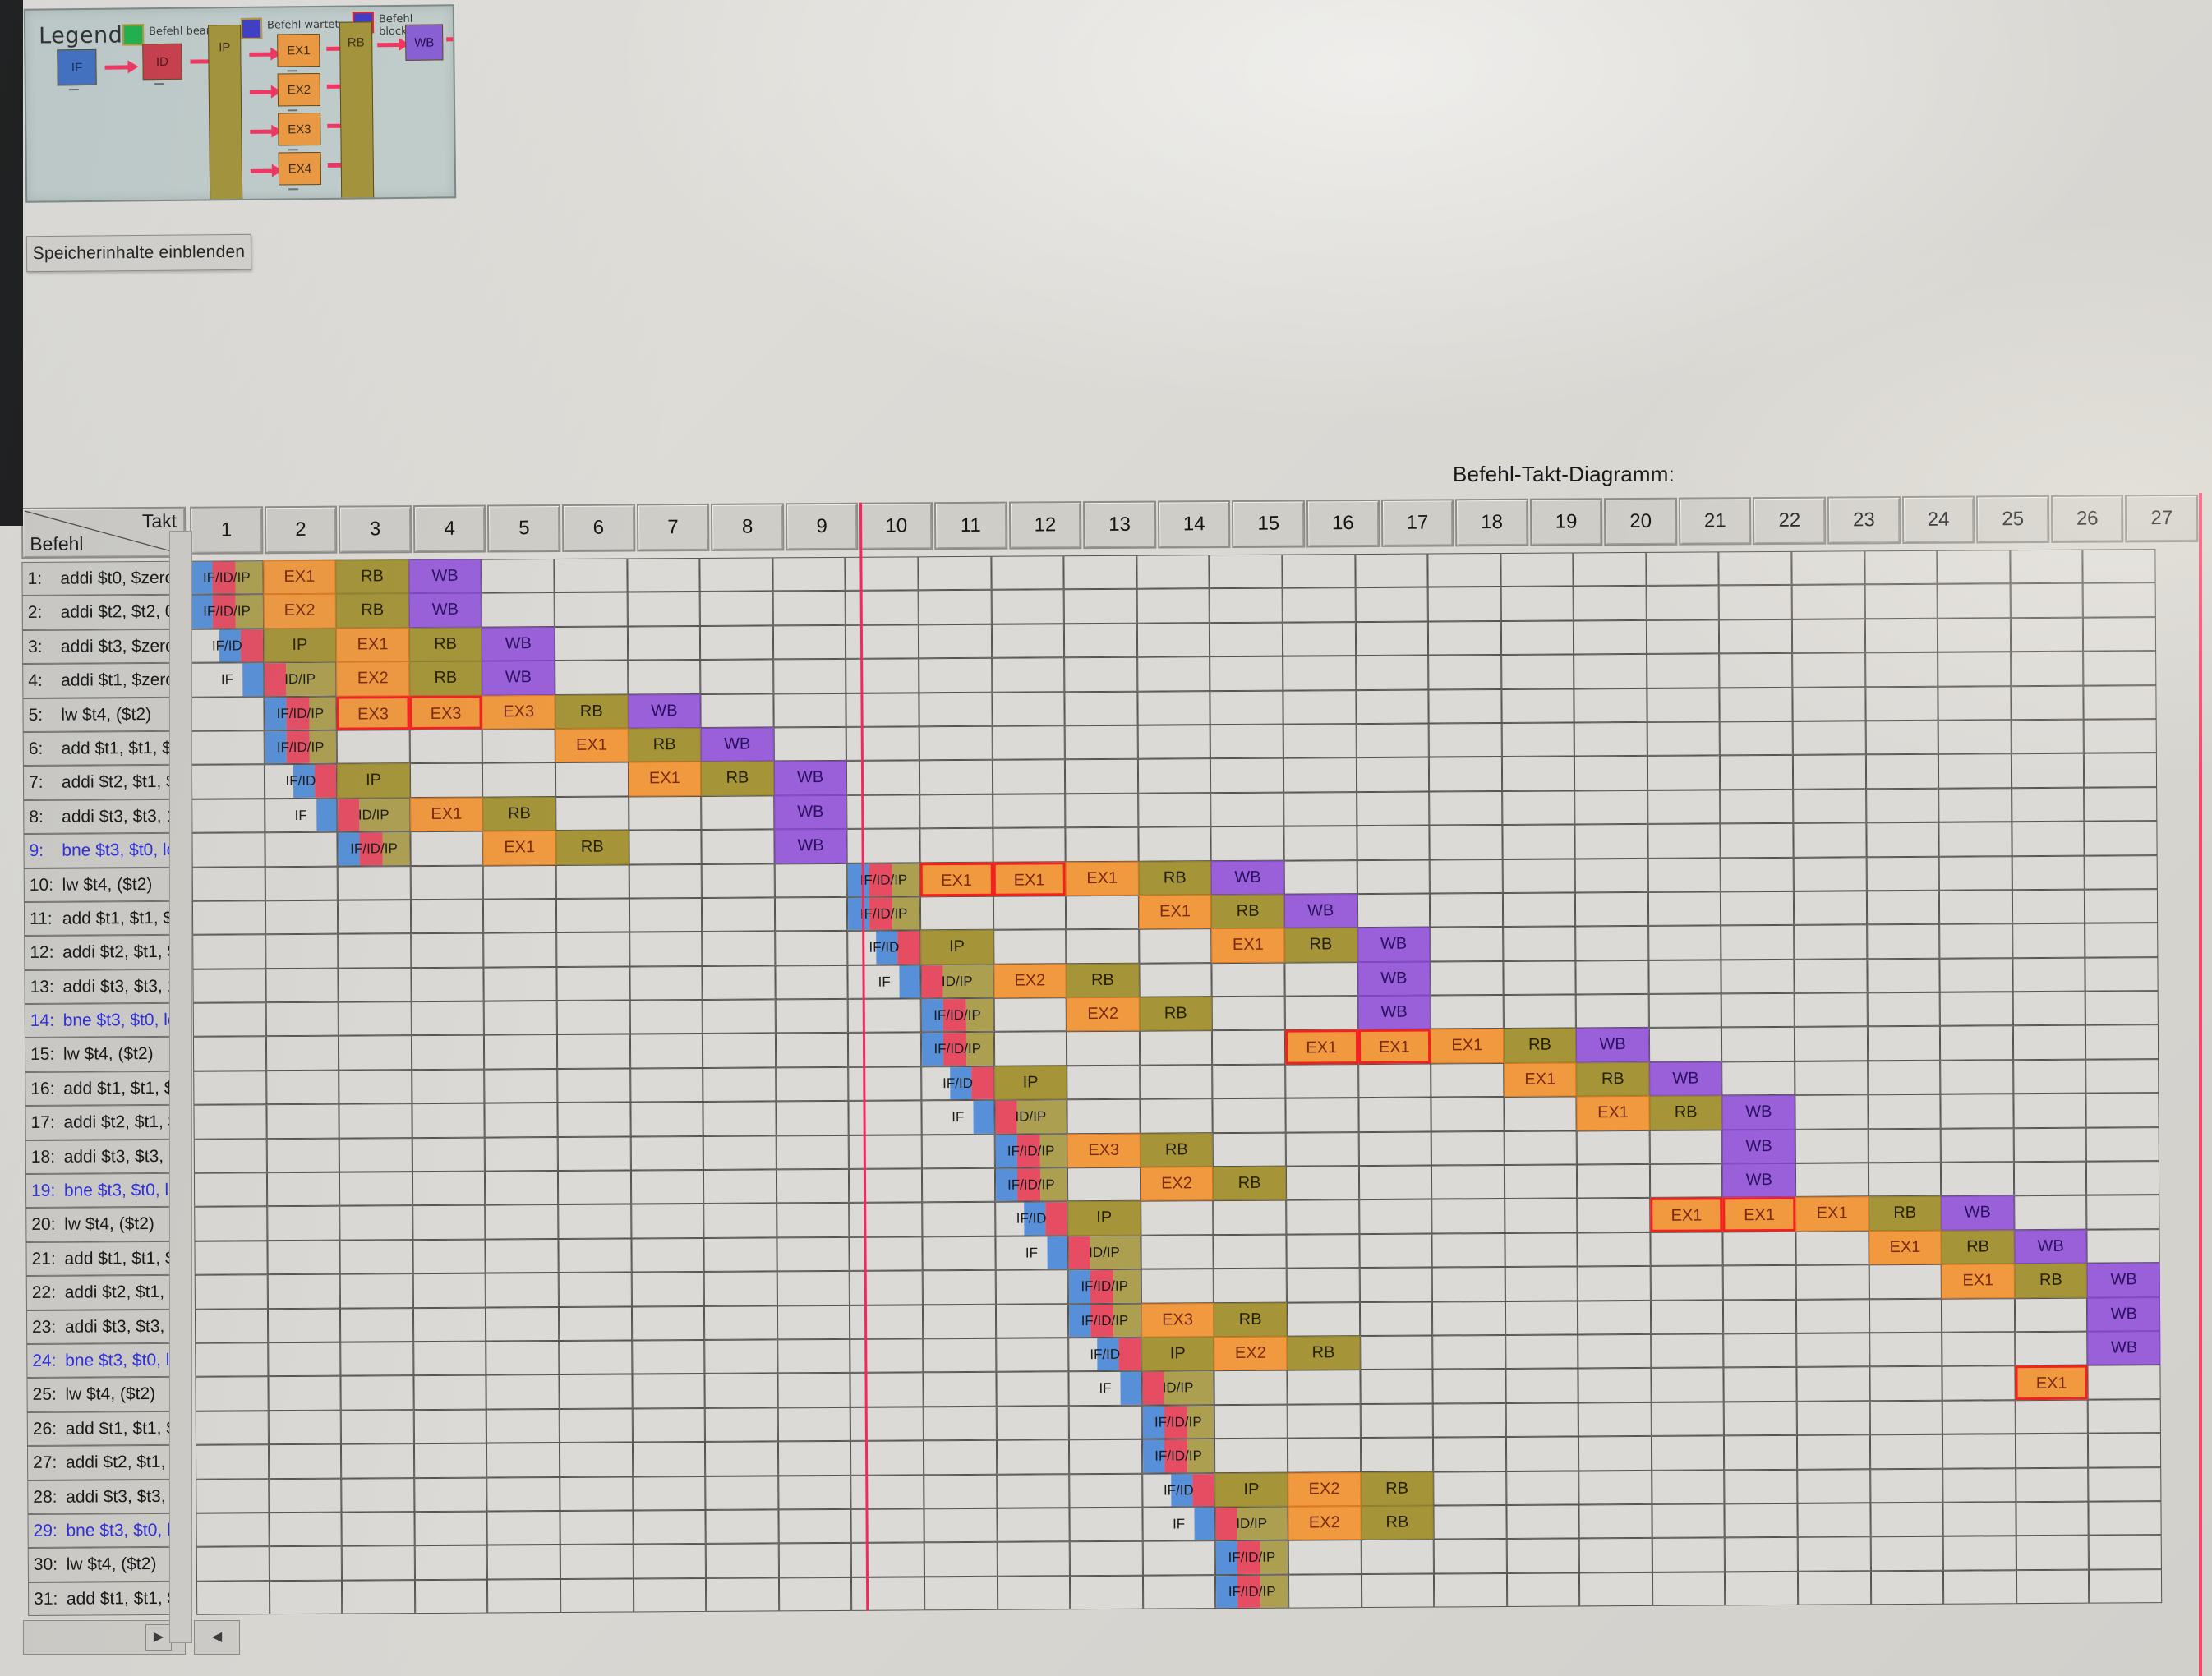  Describe the element at coordinates (105, 987) in the screenshot. I see `instruction-row-13: 13: addi $t3, $t3, 1` at that location.